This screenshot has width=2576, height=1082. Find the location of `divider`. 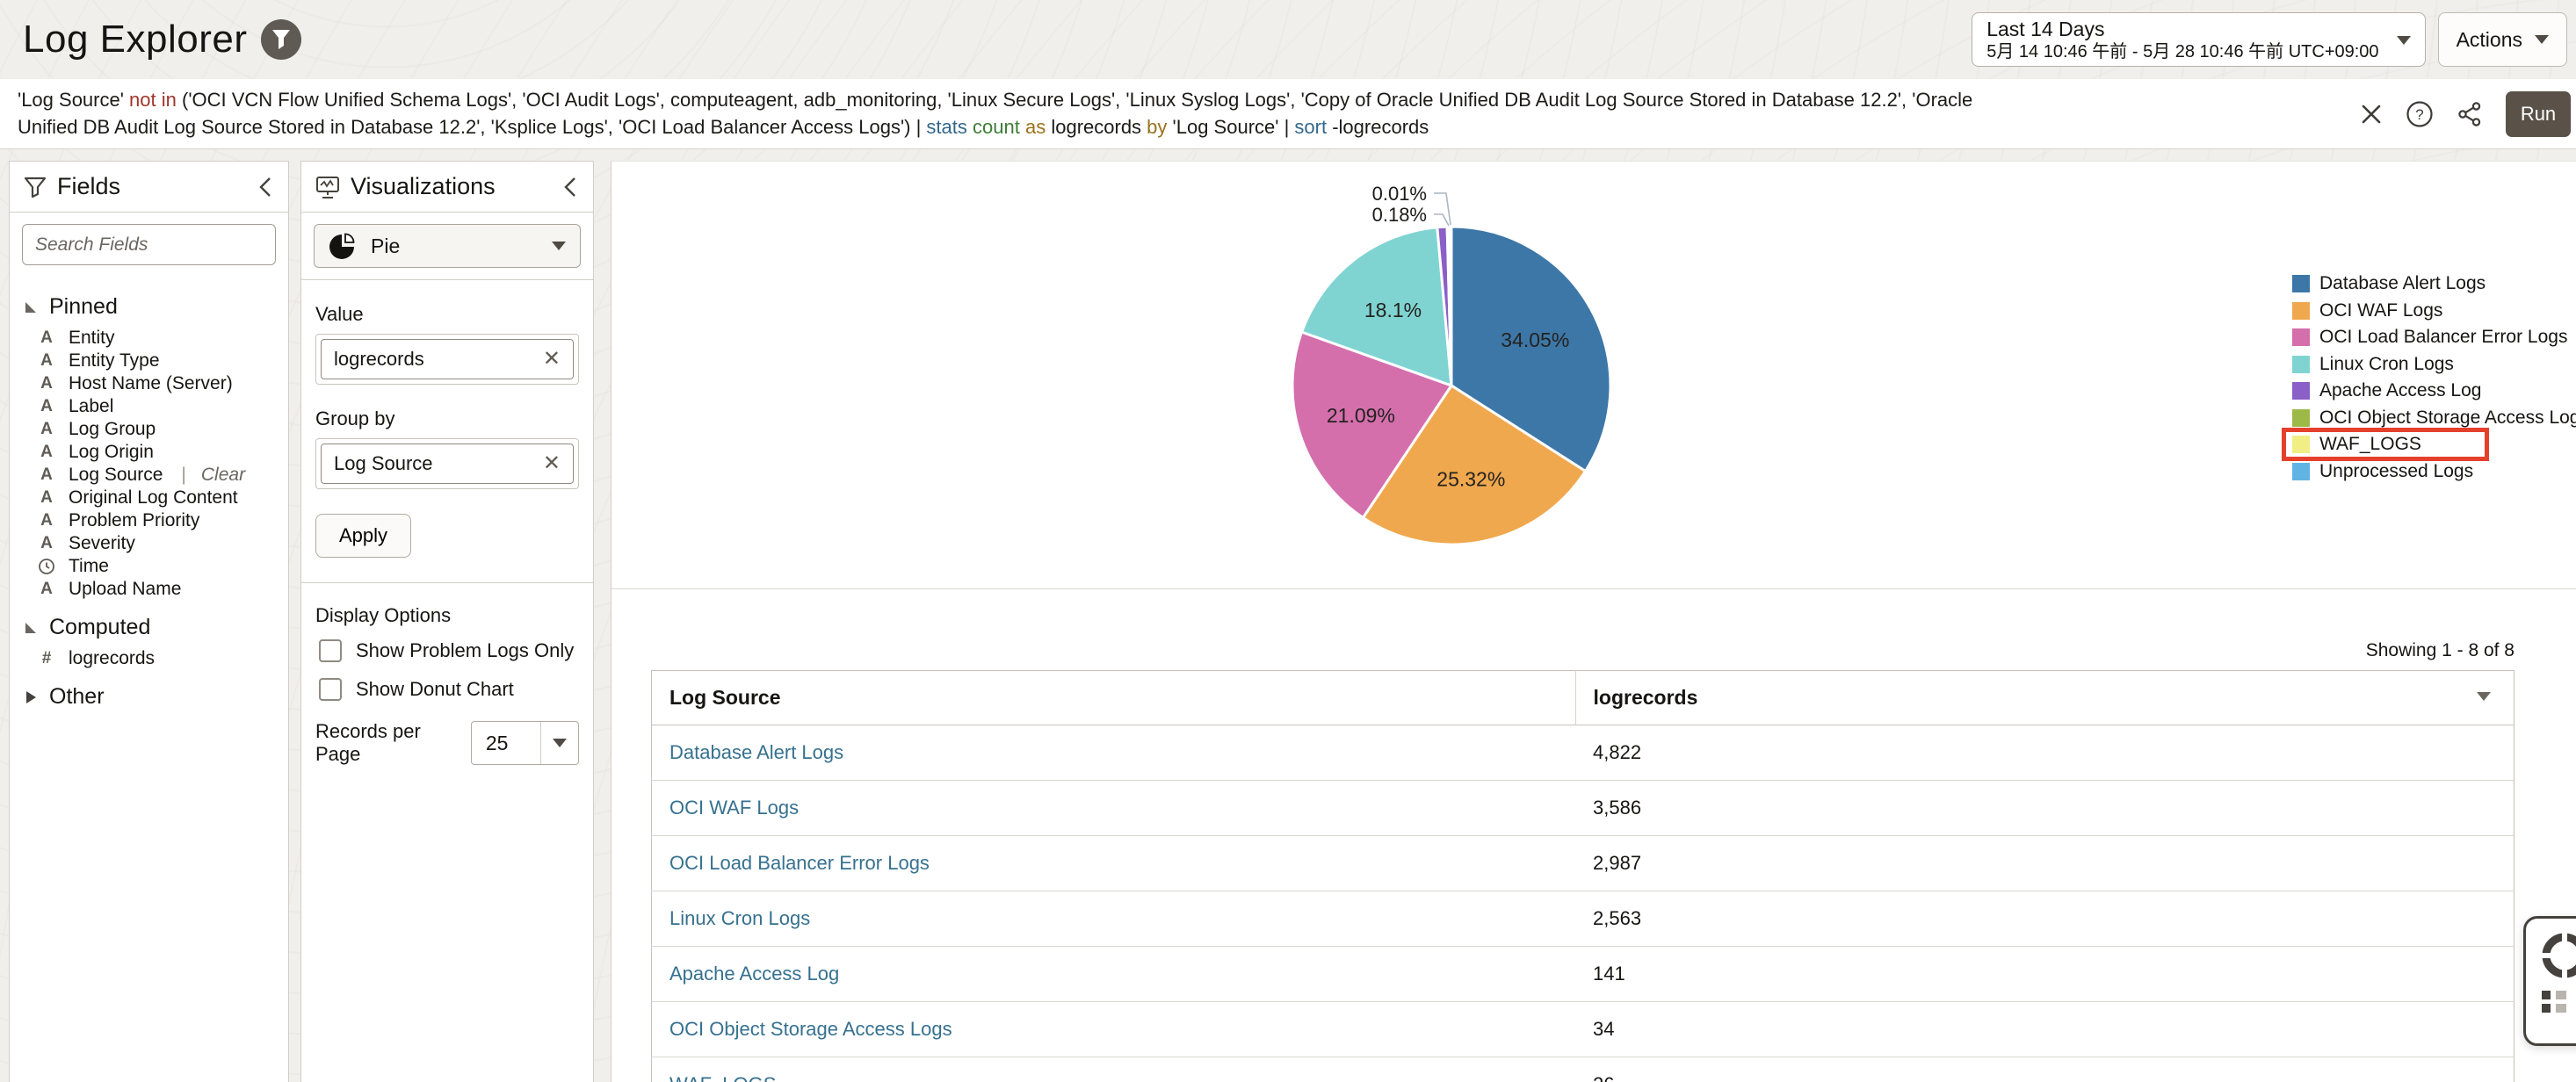

divider is located at coordinates (447, 582).